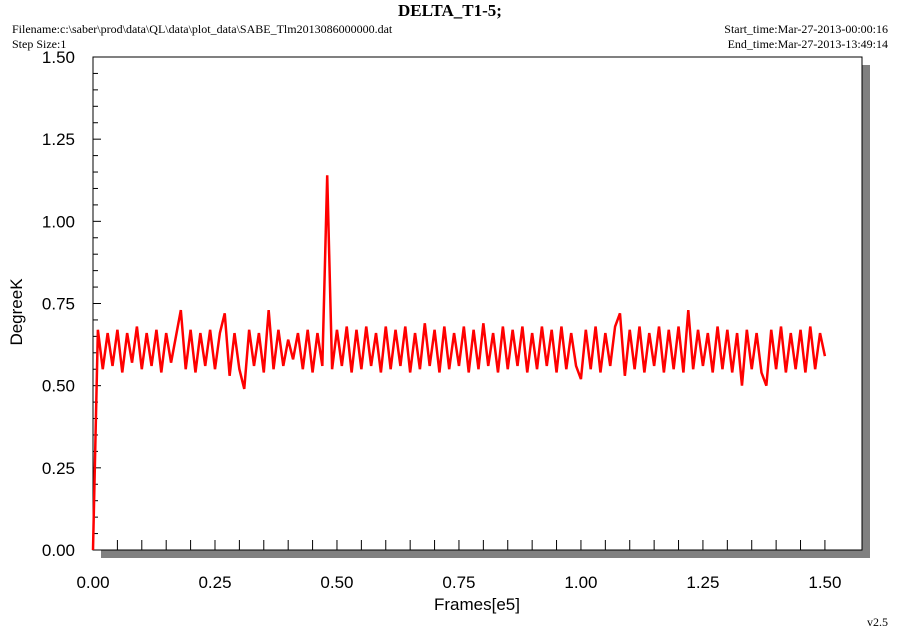  Describe the element at coordinates (92, 582) in the screenshot. I see `x-tick-label: 0.00` at that location.